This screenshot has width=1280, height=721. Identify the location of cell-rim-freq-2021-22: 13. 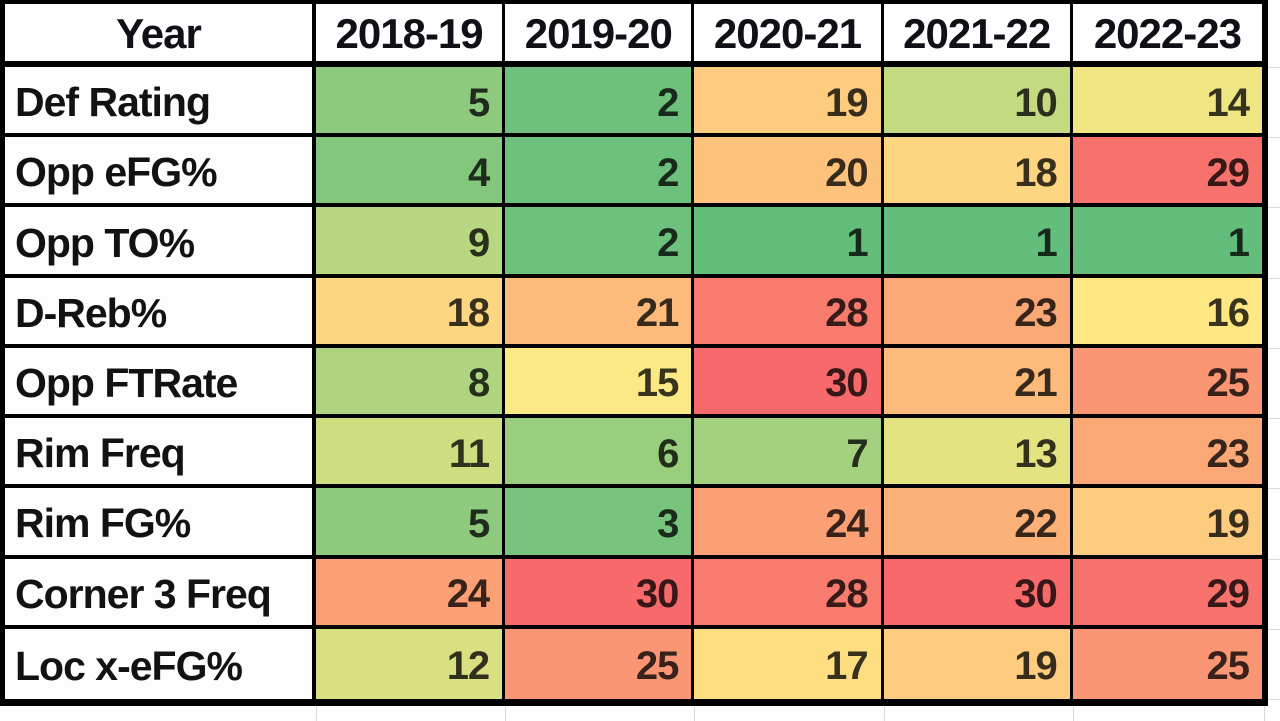
(978, 453).